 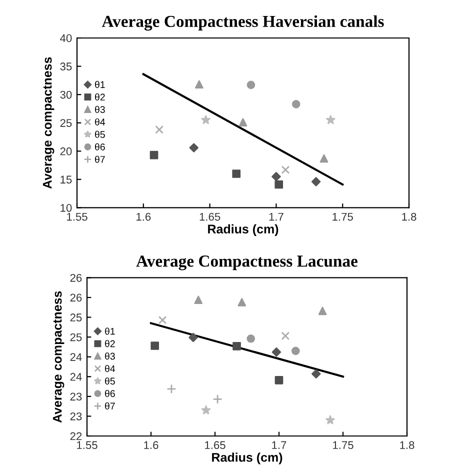 What do you see at coordinates (66, 94) in the screenshot?
I see `y-tick-label: 30` at bounding box center [66, 94].